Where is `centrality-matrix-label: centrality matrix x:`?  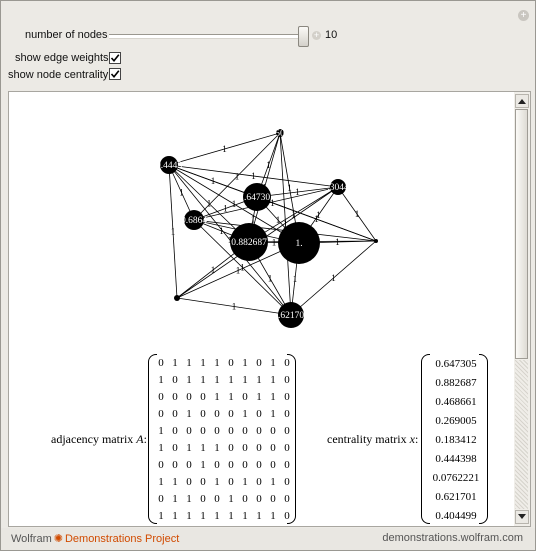
centrality-matrix-label: centrality matrix x: is located at coordinates (373, 439).